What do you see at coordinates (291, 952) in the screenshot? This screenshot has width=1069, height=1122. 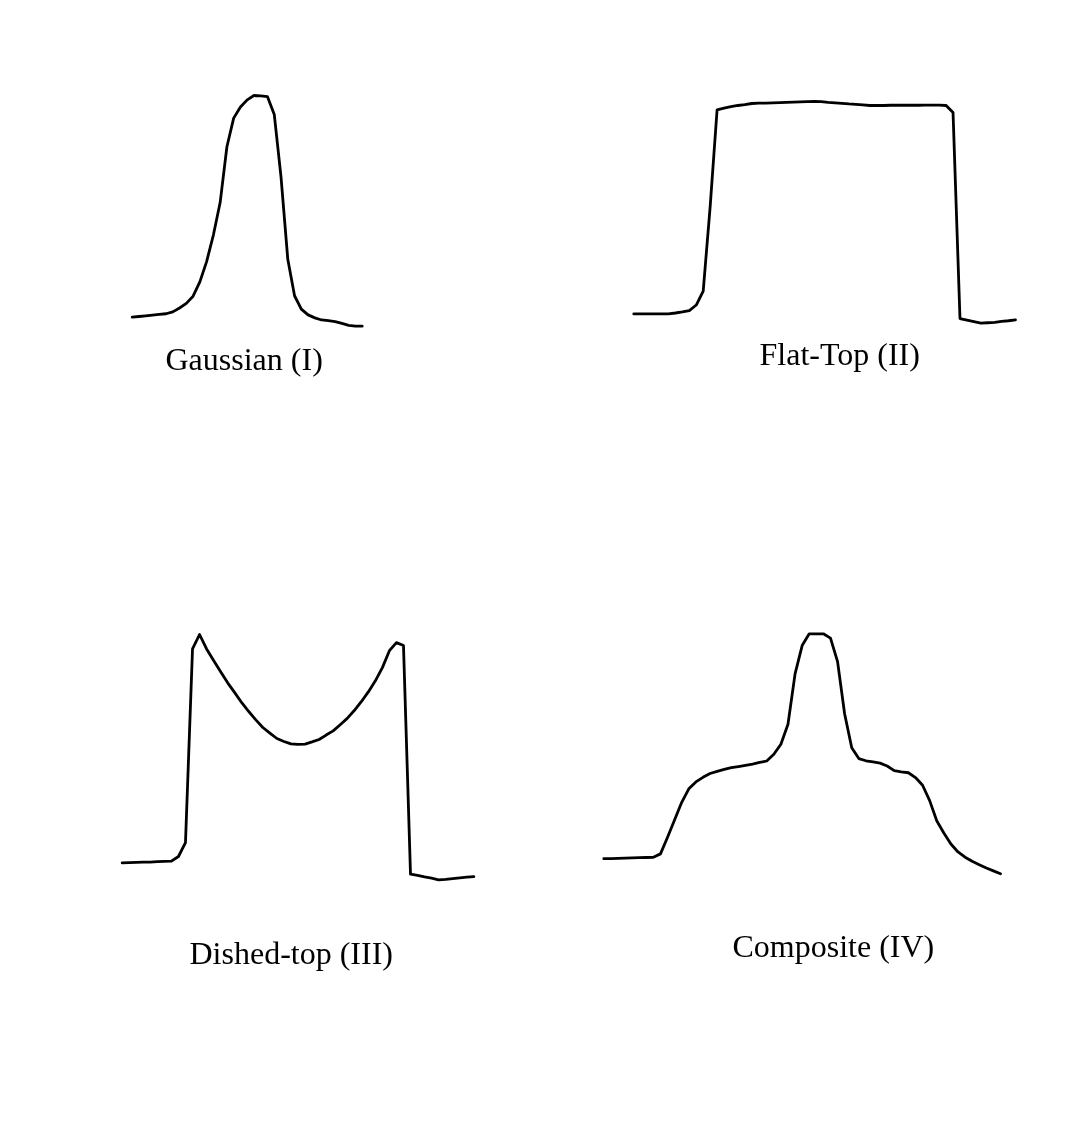 I see `text: Dished-top (III)` at bounding box center [291, 952].